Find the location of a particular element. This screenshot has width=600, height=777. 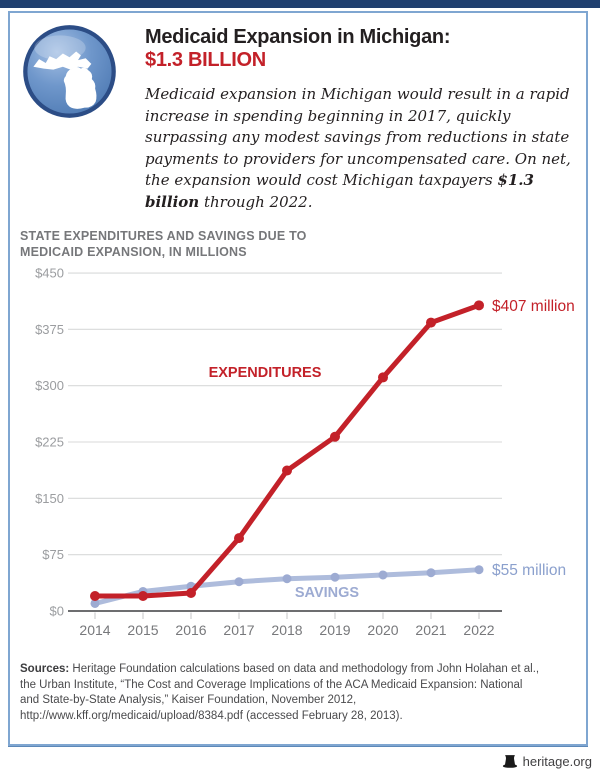

michigan-lower-peninsula is located at coordinates (80, 87).